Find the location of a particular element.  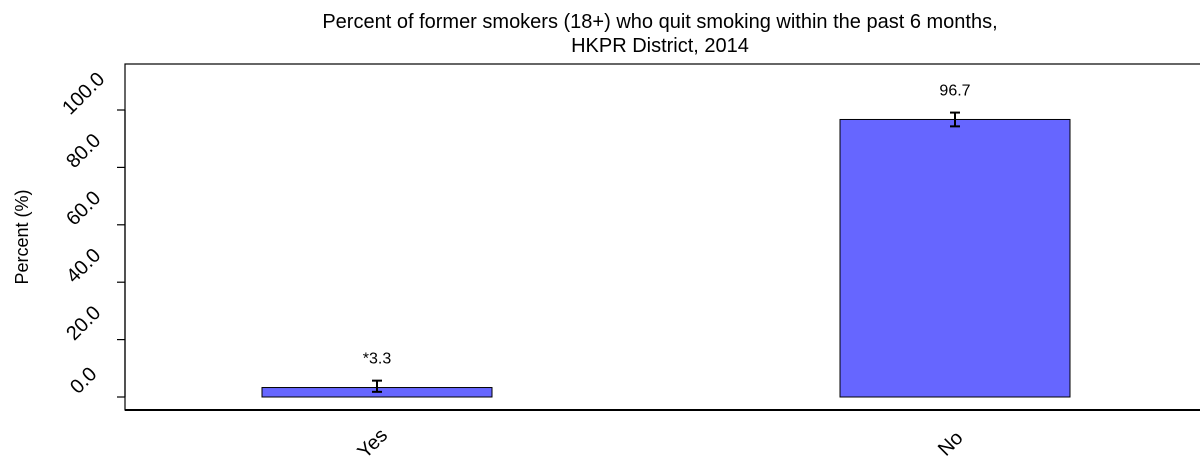

y-axis: 0.0 20.0 40.0 60.0 80.0 100.0 is located at coordinates (92, 233).